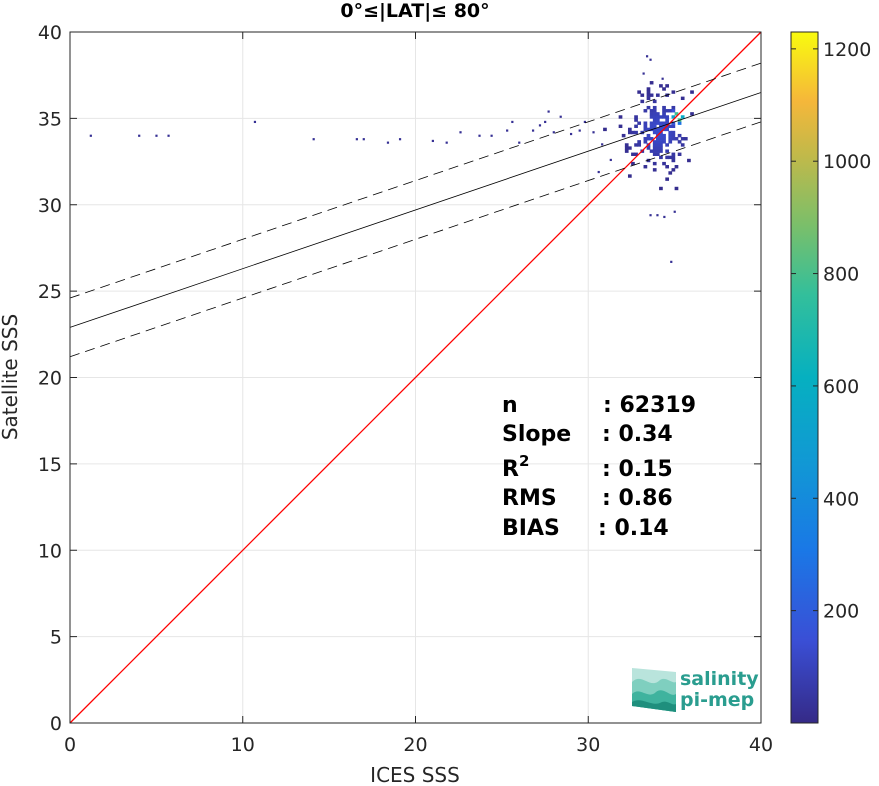 The image size is (879, 786). I want to click on logo-text-line2: pi-mep, so click(717, 700).